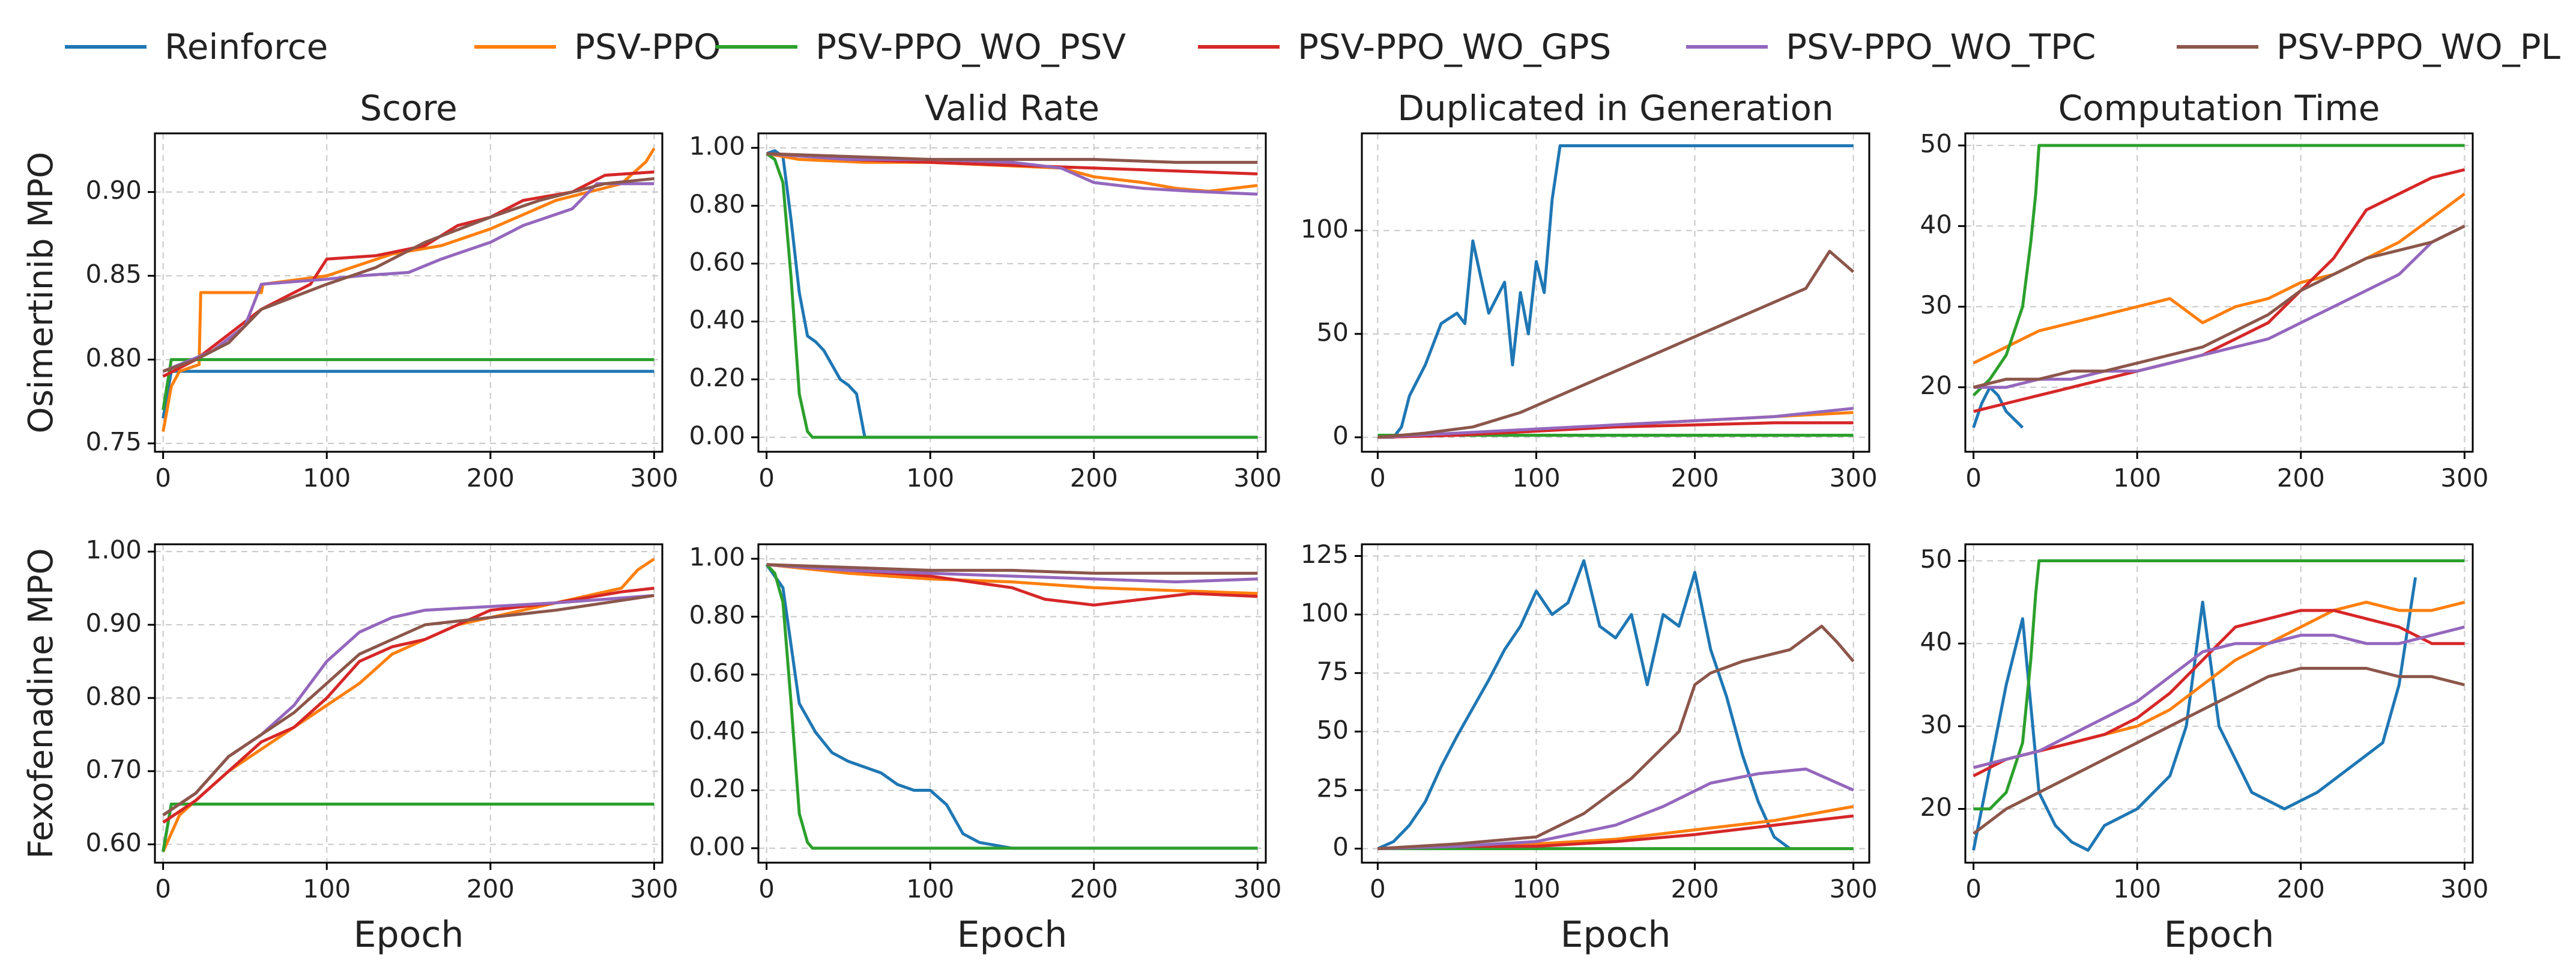 This screenshot has height=960, width=2576. I want to click on subplot: 0 100 200 300 0.60 0.70 0.80 0.90 1.00 Epoch, so click(381, 746).